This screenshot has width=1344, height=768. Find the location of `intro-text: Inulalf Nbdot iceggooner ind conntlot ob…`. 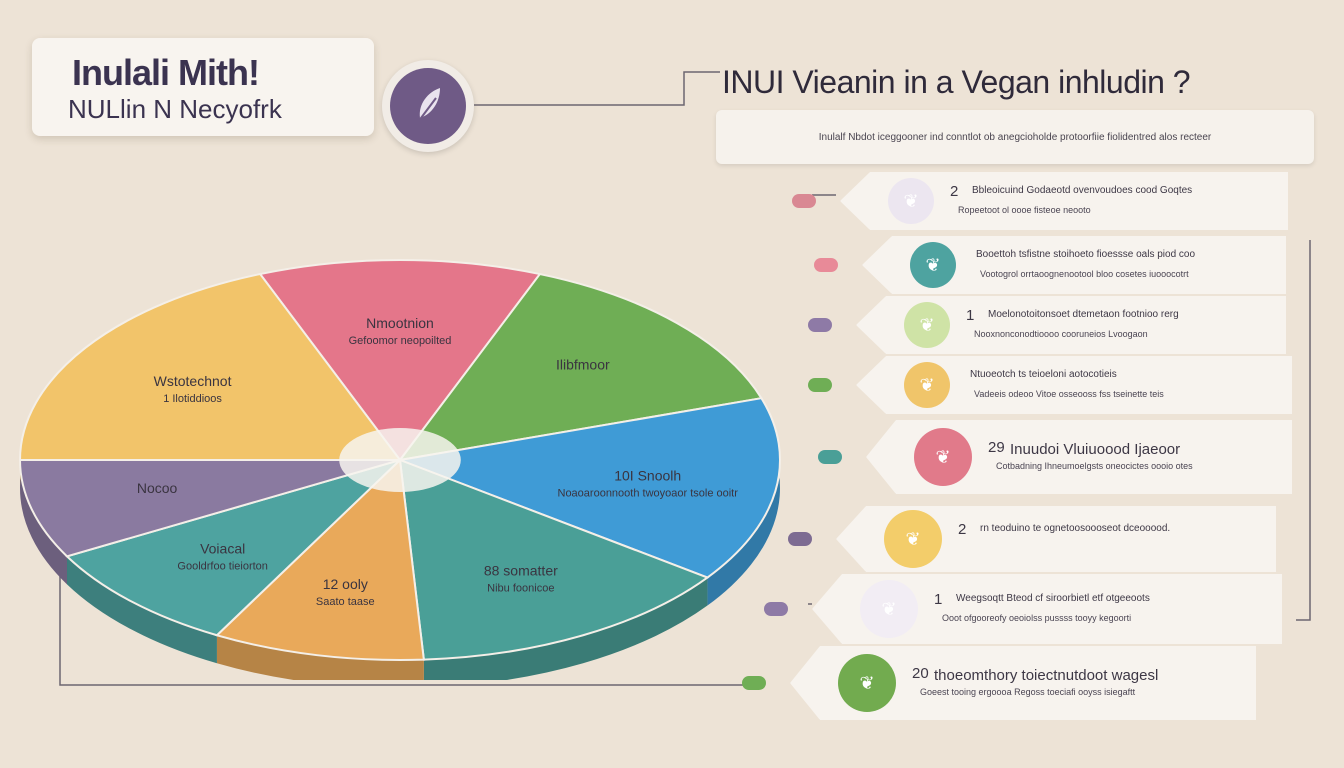

intro-text: Inulalf Nbdot iceggooner ind conntlot ob… is located at coordinates (1015, 137).